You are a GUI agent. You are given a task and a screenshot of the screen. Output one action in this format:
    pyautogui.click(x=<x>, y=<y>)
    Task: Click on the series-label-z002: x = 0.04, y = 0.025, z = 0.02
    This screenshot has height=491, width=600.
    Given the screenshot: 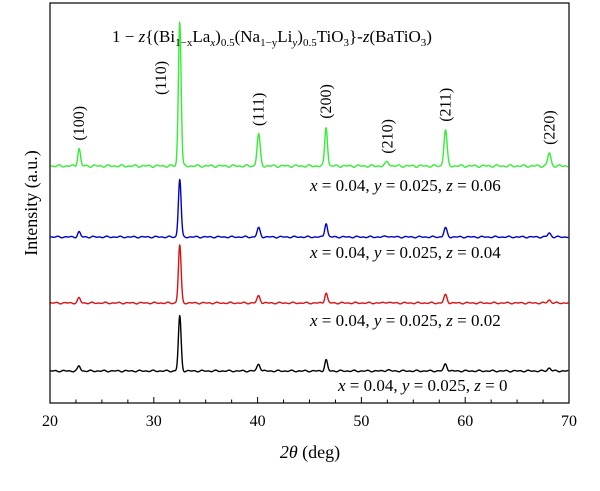 What is the action you would take?
    pyautogui.click(x=405, y=320)
    